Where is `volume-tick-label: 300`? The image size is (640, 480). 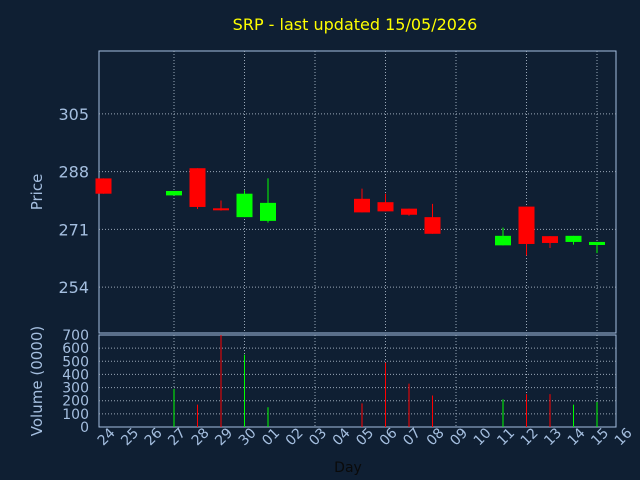
volume-tick-label: 300 is located at coordinates (75, 389).